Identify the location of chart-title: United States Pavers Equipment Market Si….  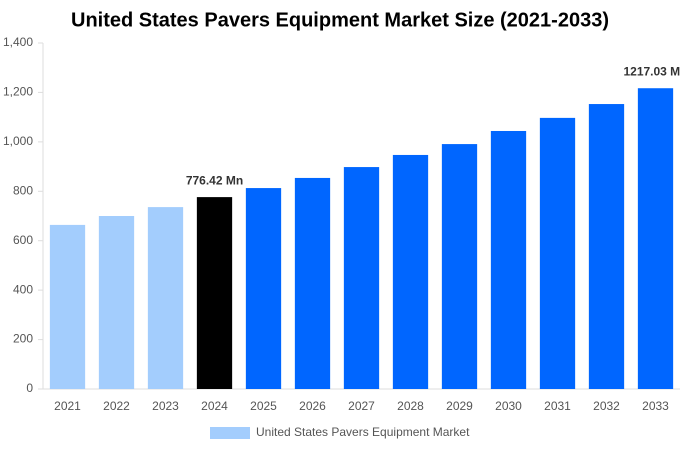
(340, 20).